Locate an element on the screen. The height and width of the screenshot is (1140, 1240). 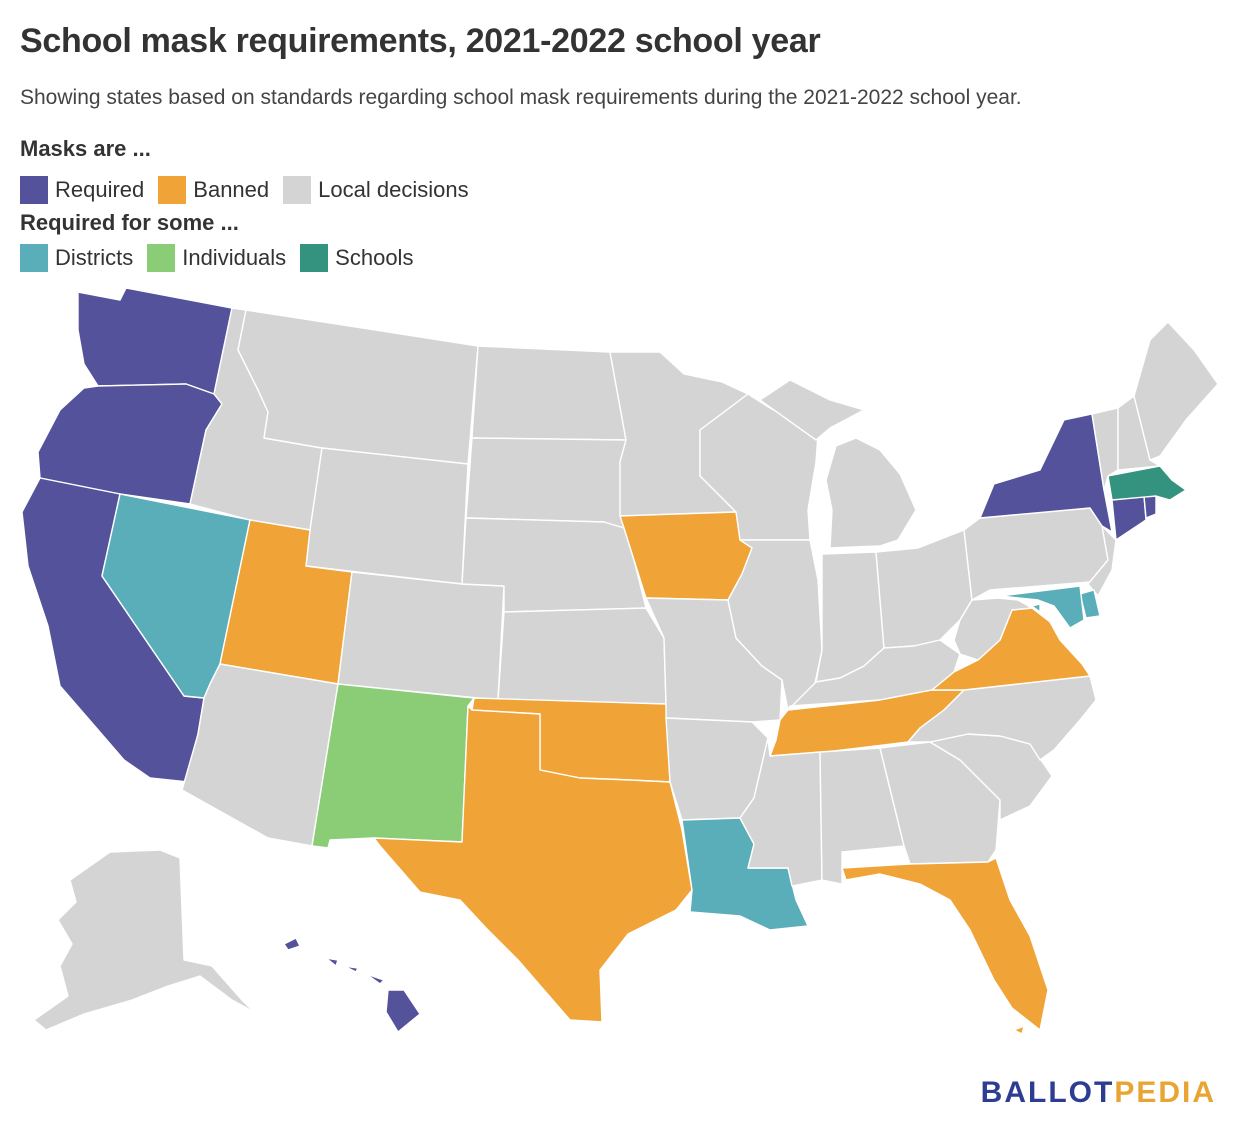
state-montana is located at coordinates (358, 387).